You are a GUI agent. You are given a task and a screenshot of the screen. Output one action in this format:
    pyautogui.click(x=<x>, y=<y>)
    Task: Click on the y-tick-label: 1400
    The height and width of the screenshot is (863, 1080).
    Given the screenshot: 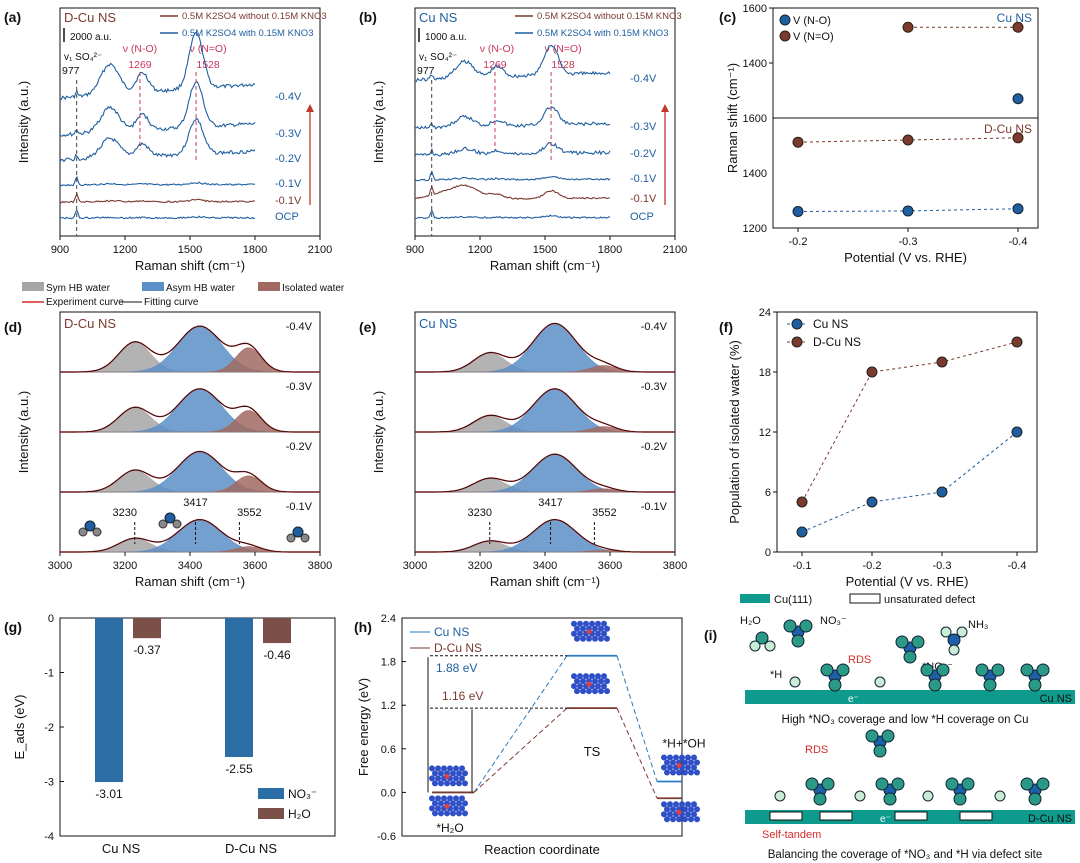 What is the action you would take?
    pyautogui.click(x=755, y=64)
    